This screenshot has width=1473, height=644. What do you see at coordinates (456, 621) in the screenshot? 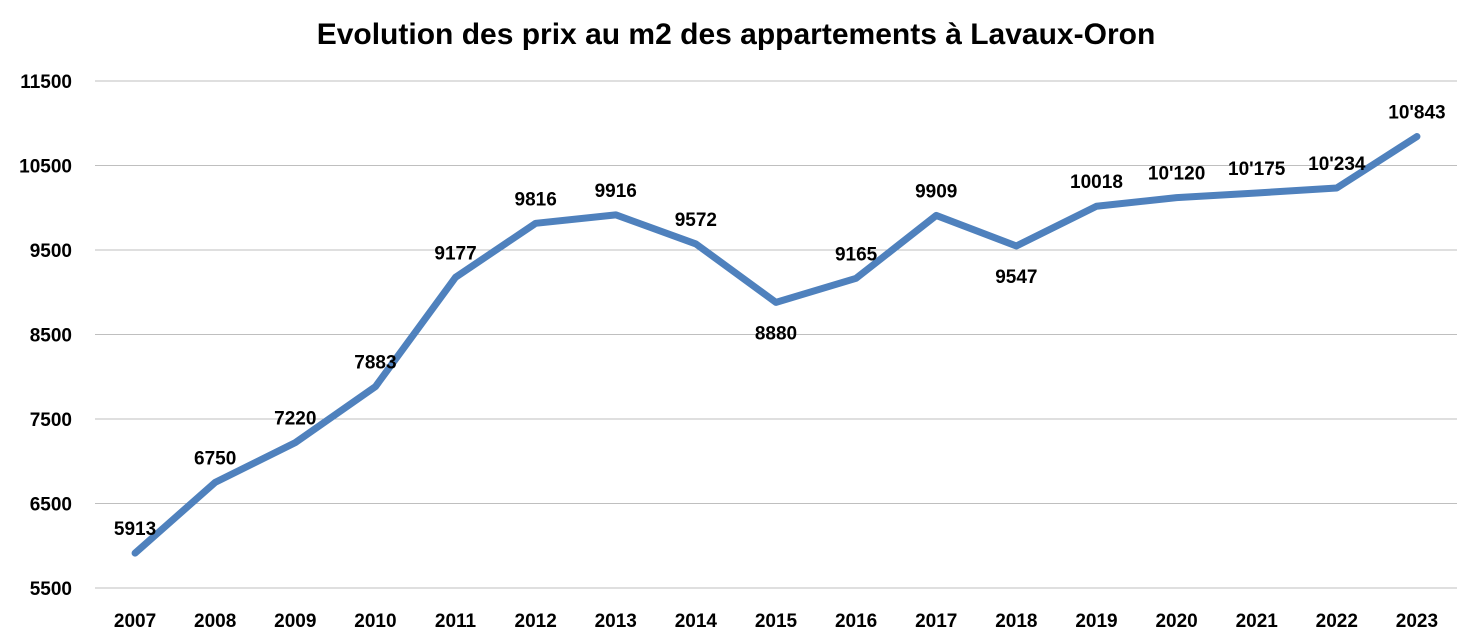
I see `x-tick-label: 2011` at bounding box center [456, 621].